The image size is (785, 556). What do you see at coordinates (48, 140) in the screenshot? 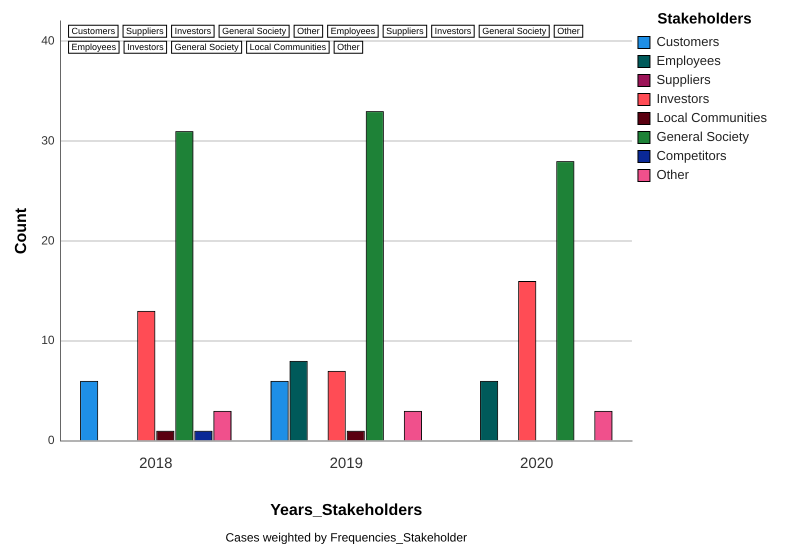
I see `y-tick-label: 30` at bounding box center [48, 140].